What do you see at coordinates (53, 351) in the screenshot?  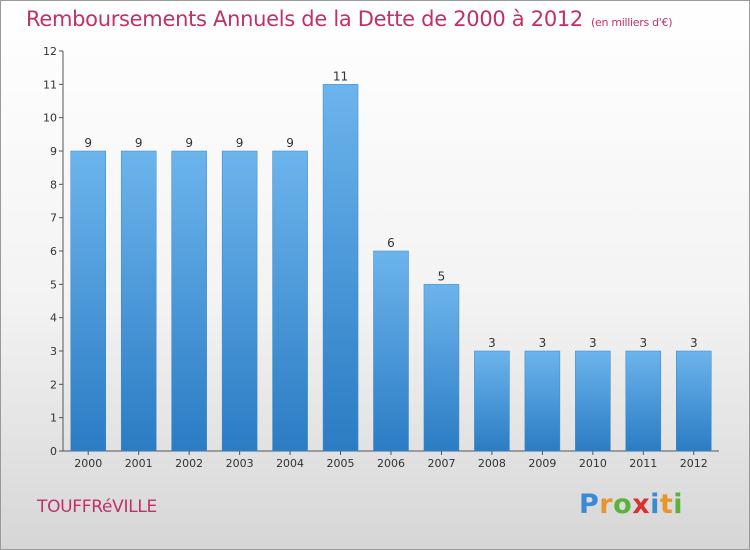 I see `y-tick-label: 3` at bounding box center [53, 351].